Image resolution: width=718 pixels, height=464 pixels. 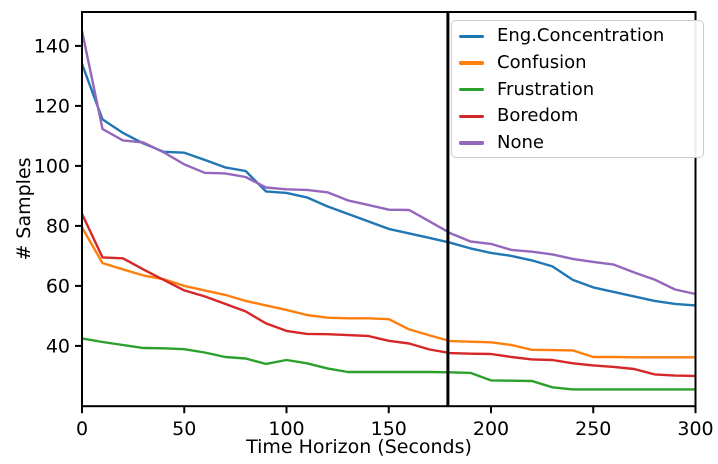 What do you see at coordinates (82, 429) in the screenshot?
I see `x-tick-label: 0` at bounding box center [82, 429].